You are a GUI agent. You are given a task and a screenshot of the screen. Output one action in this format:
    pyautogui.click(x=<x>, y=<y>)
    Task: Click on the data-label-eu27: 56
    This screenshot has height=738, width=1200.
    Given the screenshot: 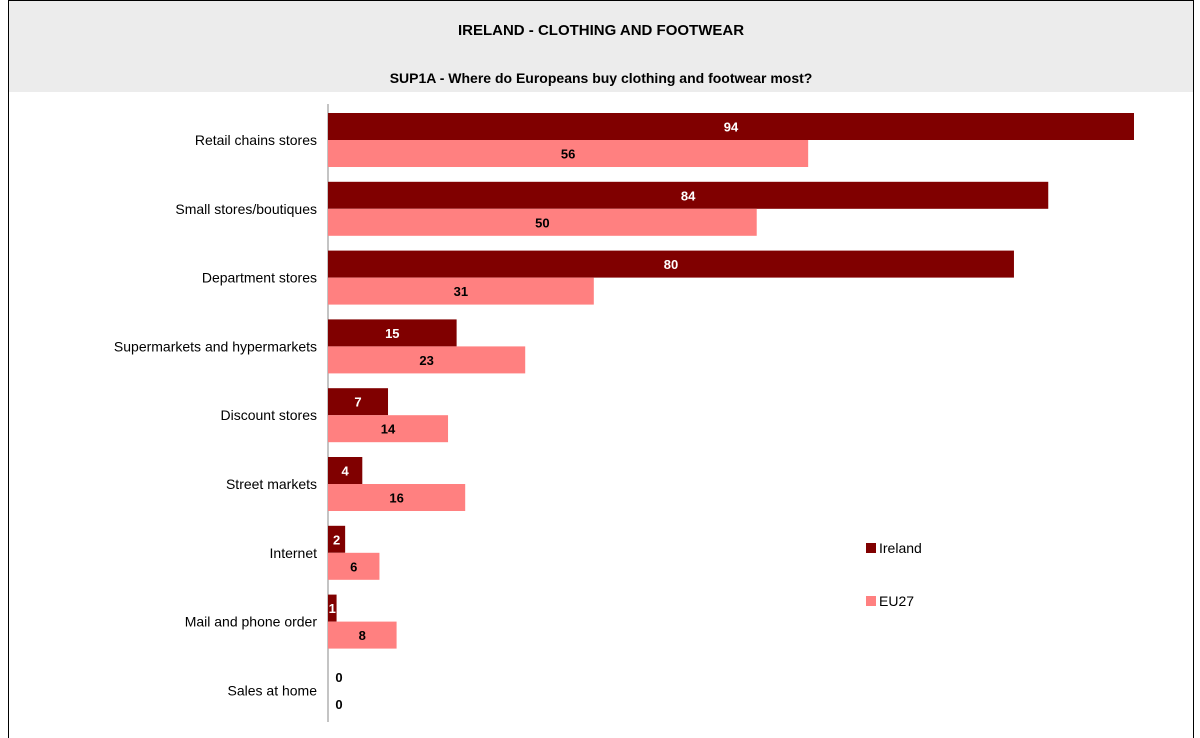 What is the action you would take?
    pyautogui.click(x=568, y=154)
    